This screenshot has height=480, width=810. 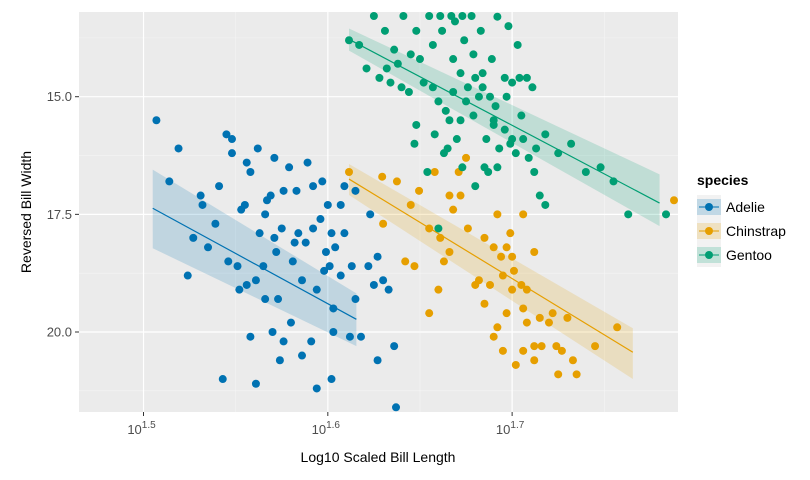 What do you see at coordinates (141, 428) in the screenshot?
I see `x-tick-label: 101.5` at bounding box center [141, 428].